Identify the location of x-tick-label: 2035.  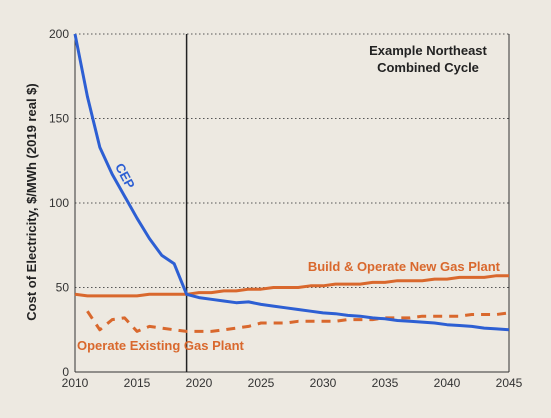
(385, 383).